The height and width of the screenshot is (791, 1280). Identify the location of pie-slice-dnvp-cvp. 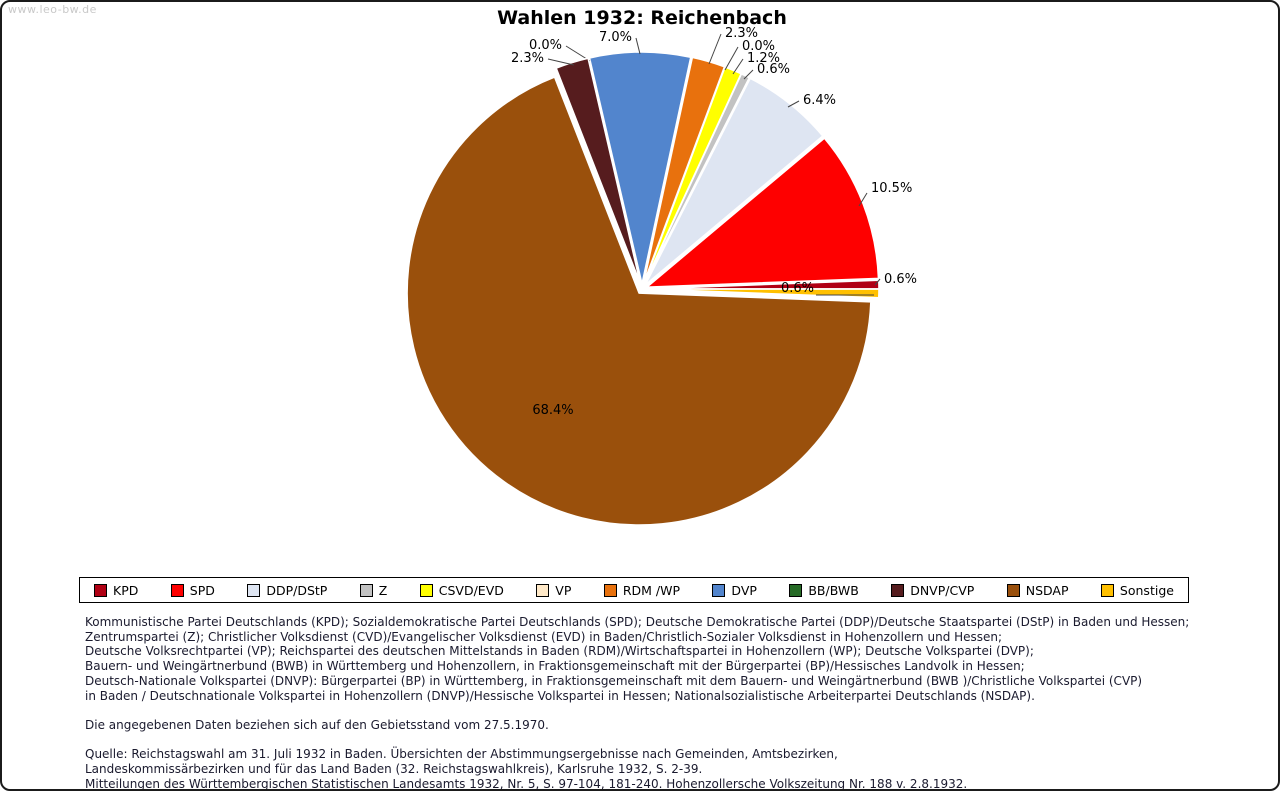
(598, 171).